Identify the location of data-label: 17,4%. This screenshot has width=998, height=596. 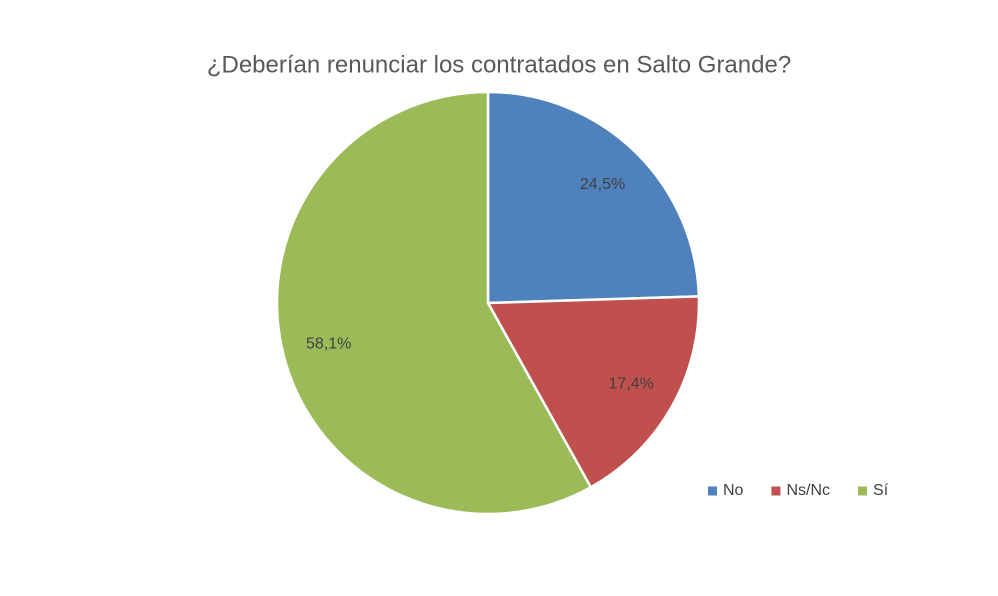
(631, 383).